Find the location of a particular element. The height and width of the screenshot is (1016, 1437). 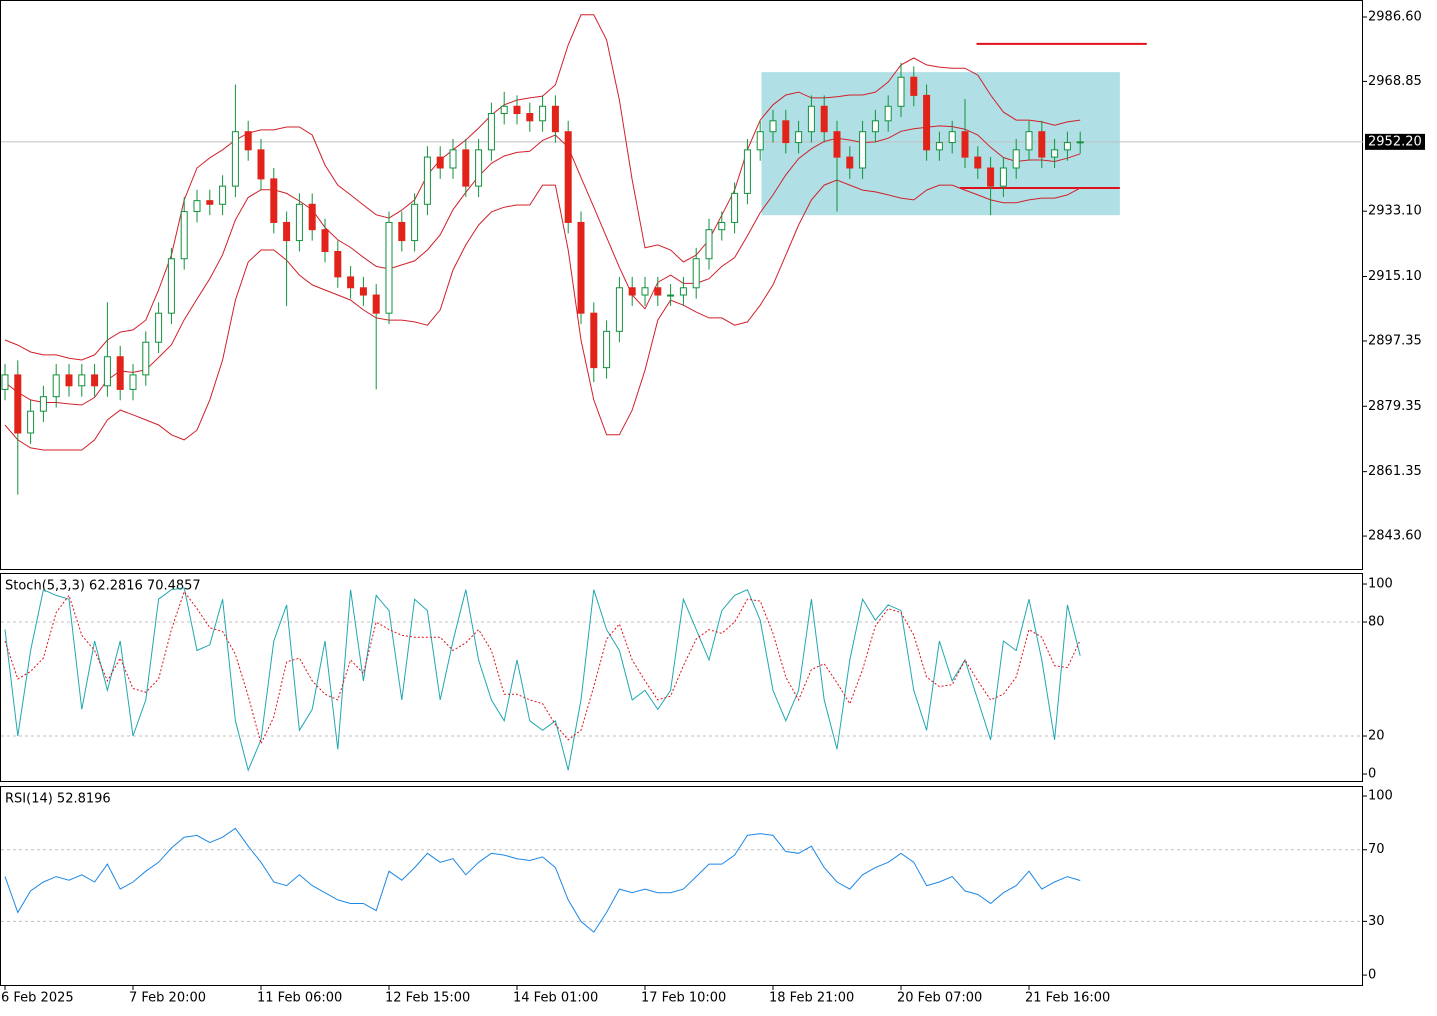

x-tick-label: 6 Feb 2025 is located at coordinates (37, 998).